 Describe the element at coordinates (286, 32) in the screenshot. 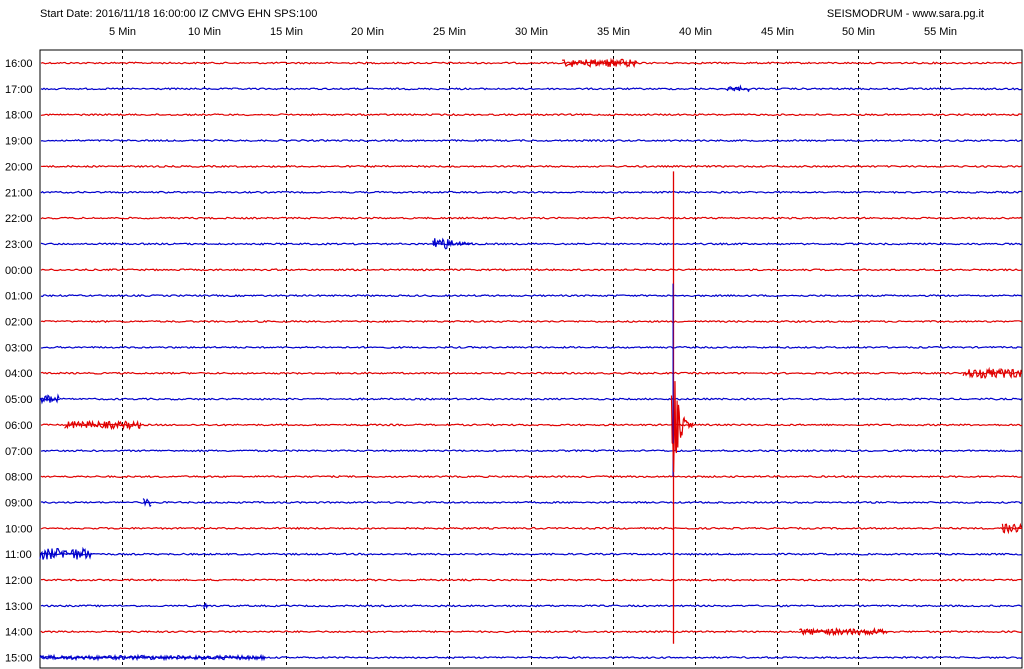

I see `x-tick-label: 15 Min` at that location.